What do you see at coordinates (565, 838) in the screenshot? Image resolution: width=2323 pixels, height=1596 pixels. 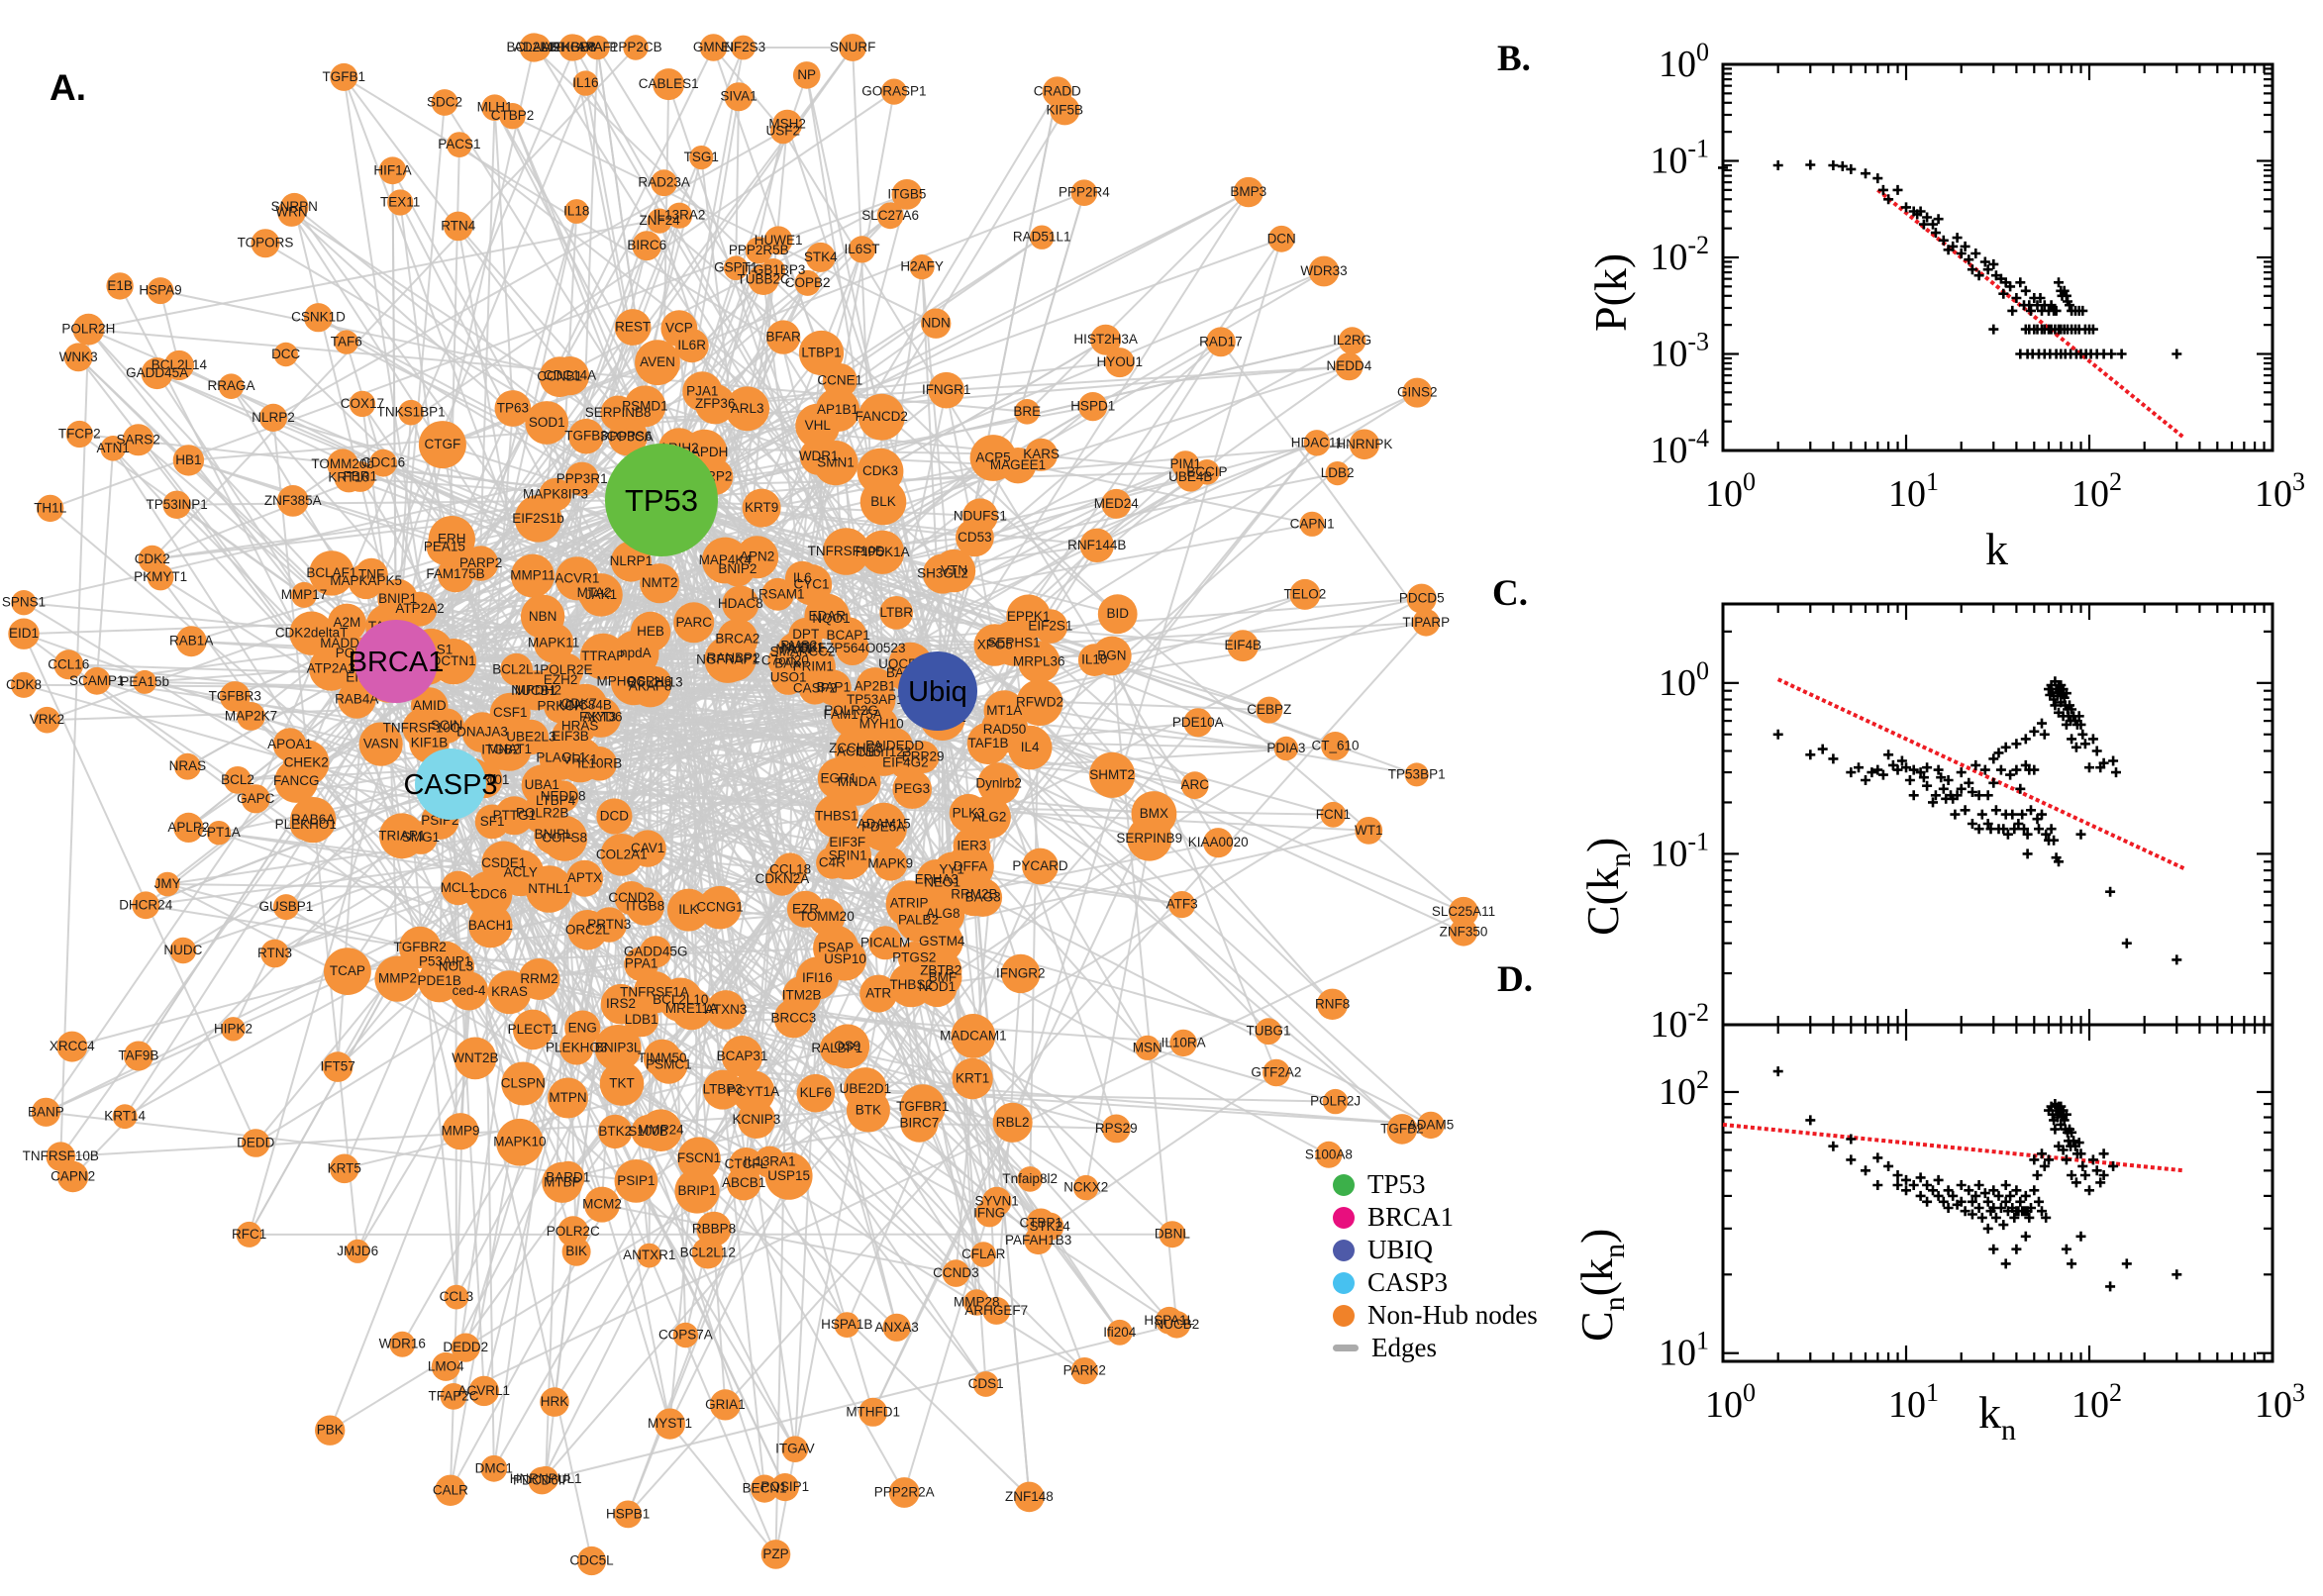 I see `network-node-label: COPS8` at bounding box center [565, 838].